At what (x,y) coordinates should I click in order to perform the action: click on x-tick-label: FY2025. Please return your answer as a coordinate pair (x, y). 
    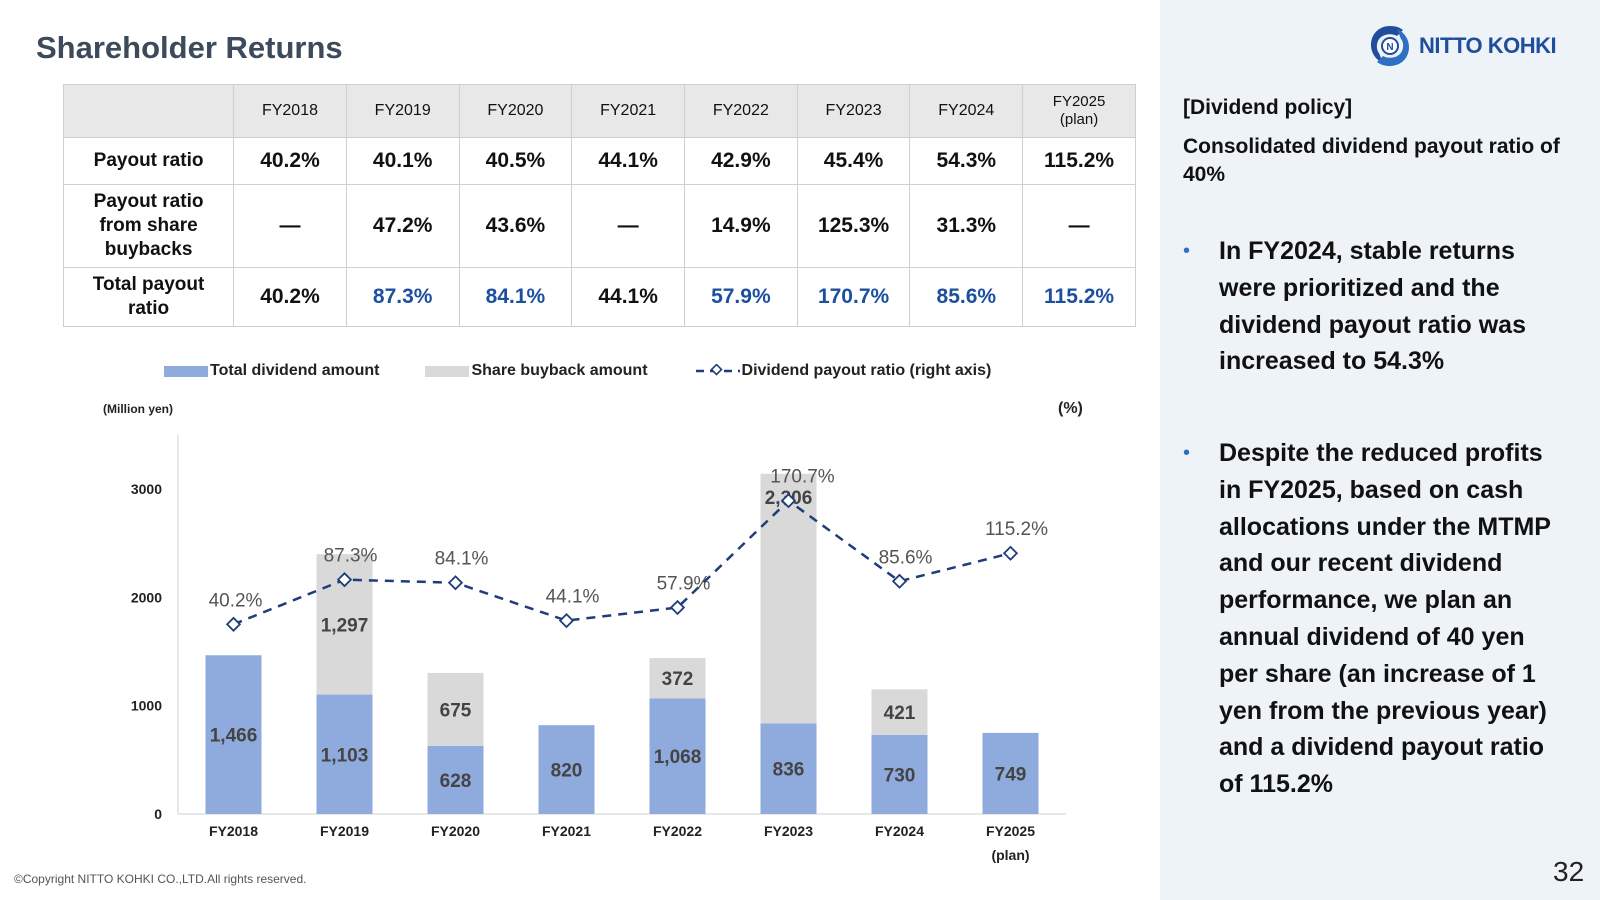
    Looking at the image, I should click on (1010, 831).